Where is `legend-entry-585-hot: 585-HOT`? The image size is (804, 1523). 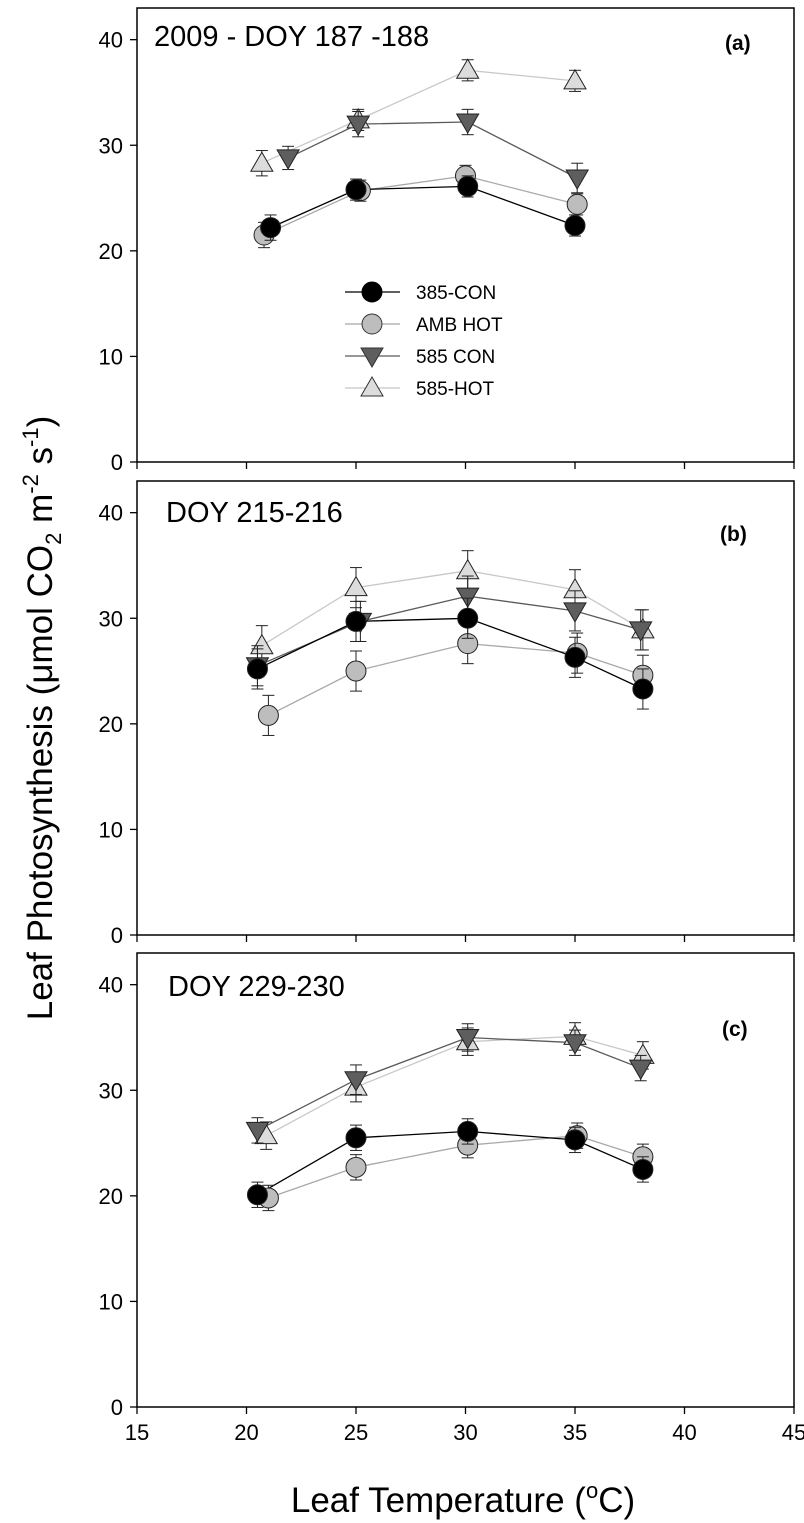
legend-entry-585-hot: 585-HOT is located at coordinates (420, 388).